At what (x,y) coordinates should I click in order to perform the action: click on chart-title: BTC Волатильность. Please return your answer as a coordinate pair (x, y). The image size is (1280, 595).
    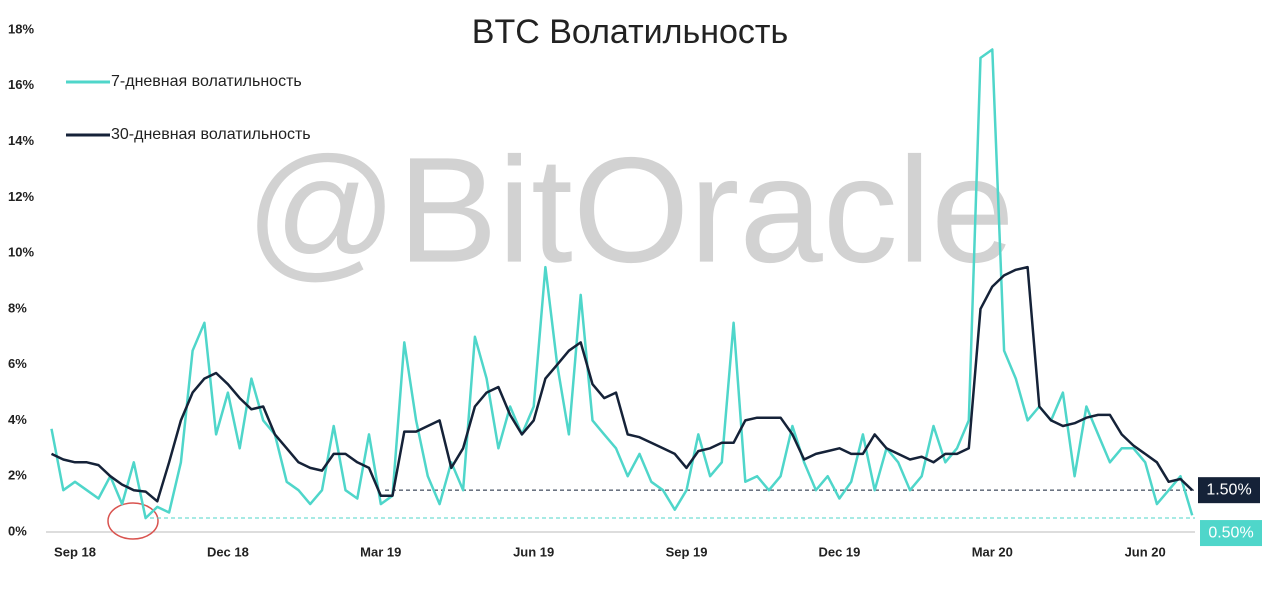
    Looking at the image, I should click on (630, 32).